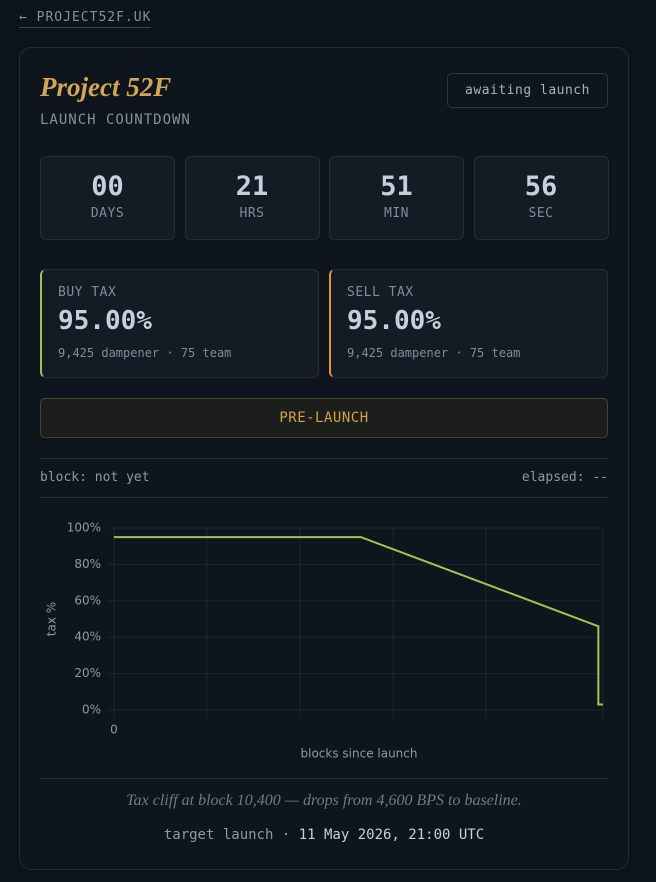 This screenshot has height=882, width=656. I want to click on tax-label: BUY TAX, so click(87, 292).